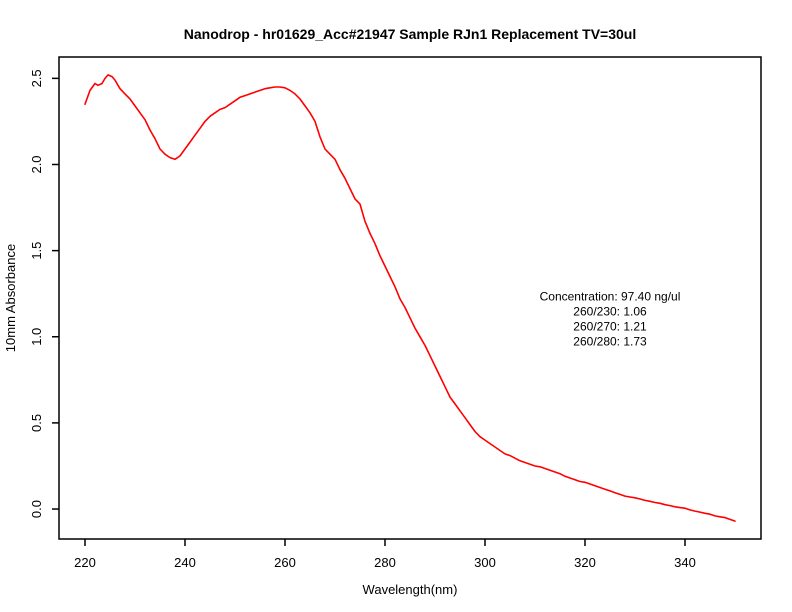 The image size is (792, 612). Describe the element at coordinates (685, 562) in the screenshot. I see `x-tick-label: 340` at that location.